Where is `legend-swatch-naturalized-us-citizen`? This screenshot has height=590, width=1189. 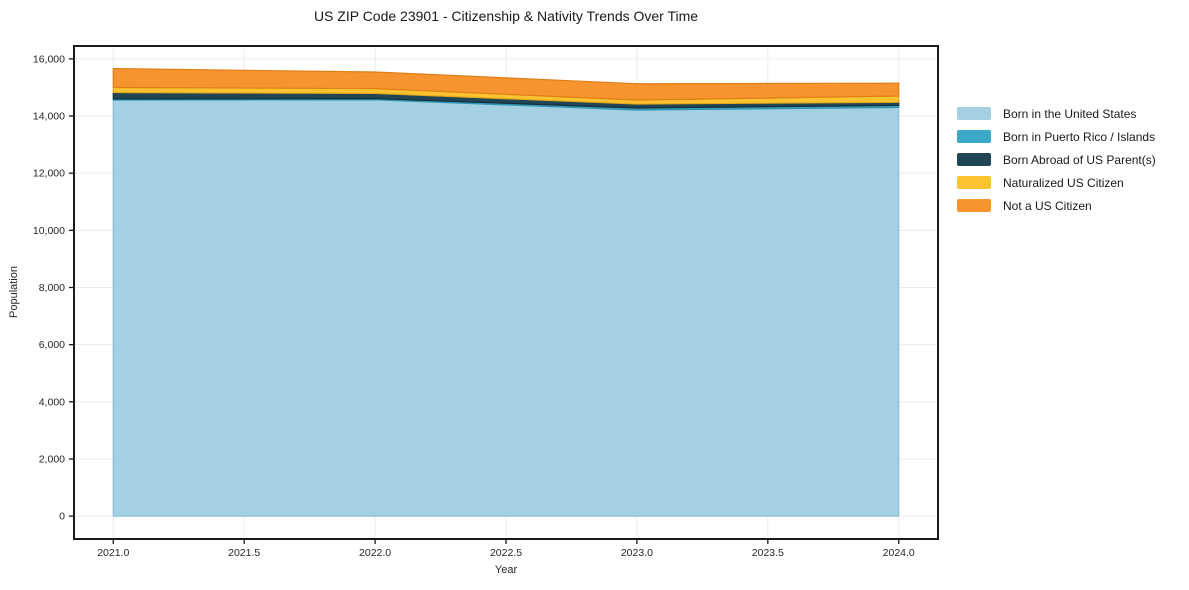 legend-swatch-naturalized-us-citizen is located at coordinates (974, 182).